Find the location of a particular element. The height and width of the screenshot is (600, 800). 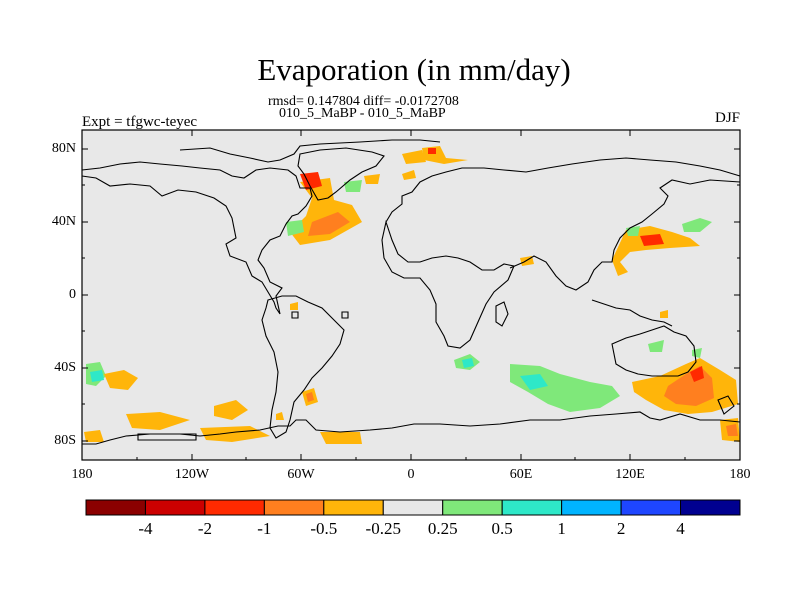

coast-nz is located at coordinates (726, 405).